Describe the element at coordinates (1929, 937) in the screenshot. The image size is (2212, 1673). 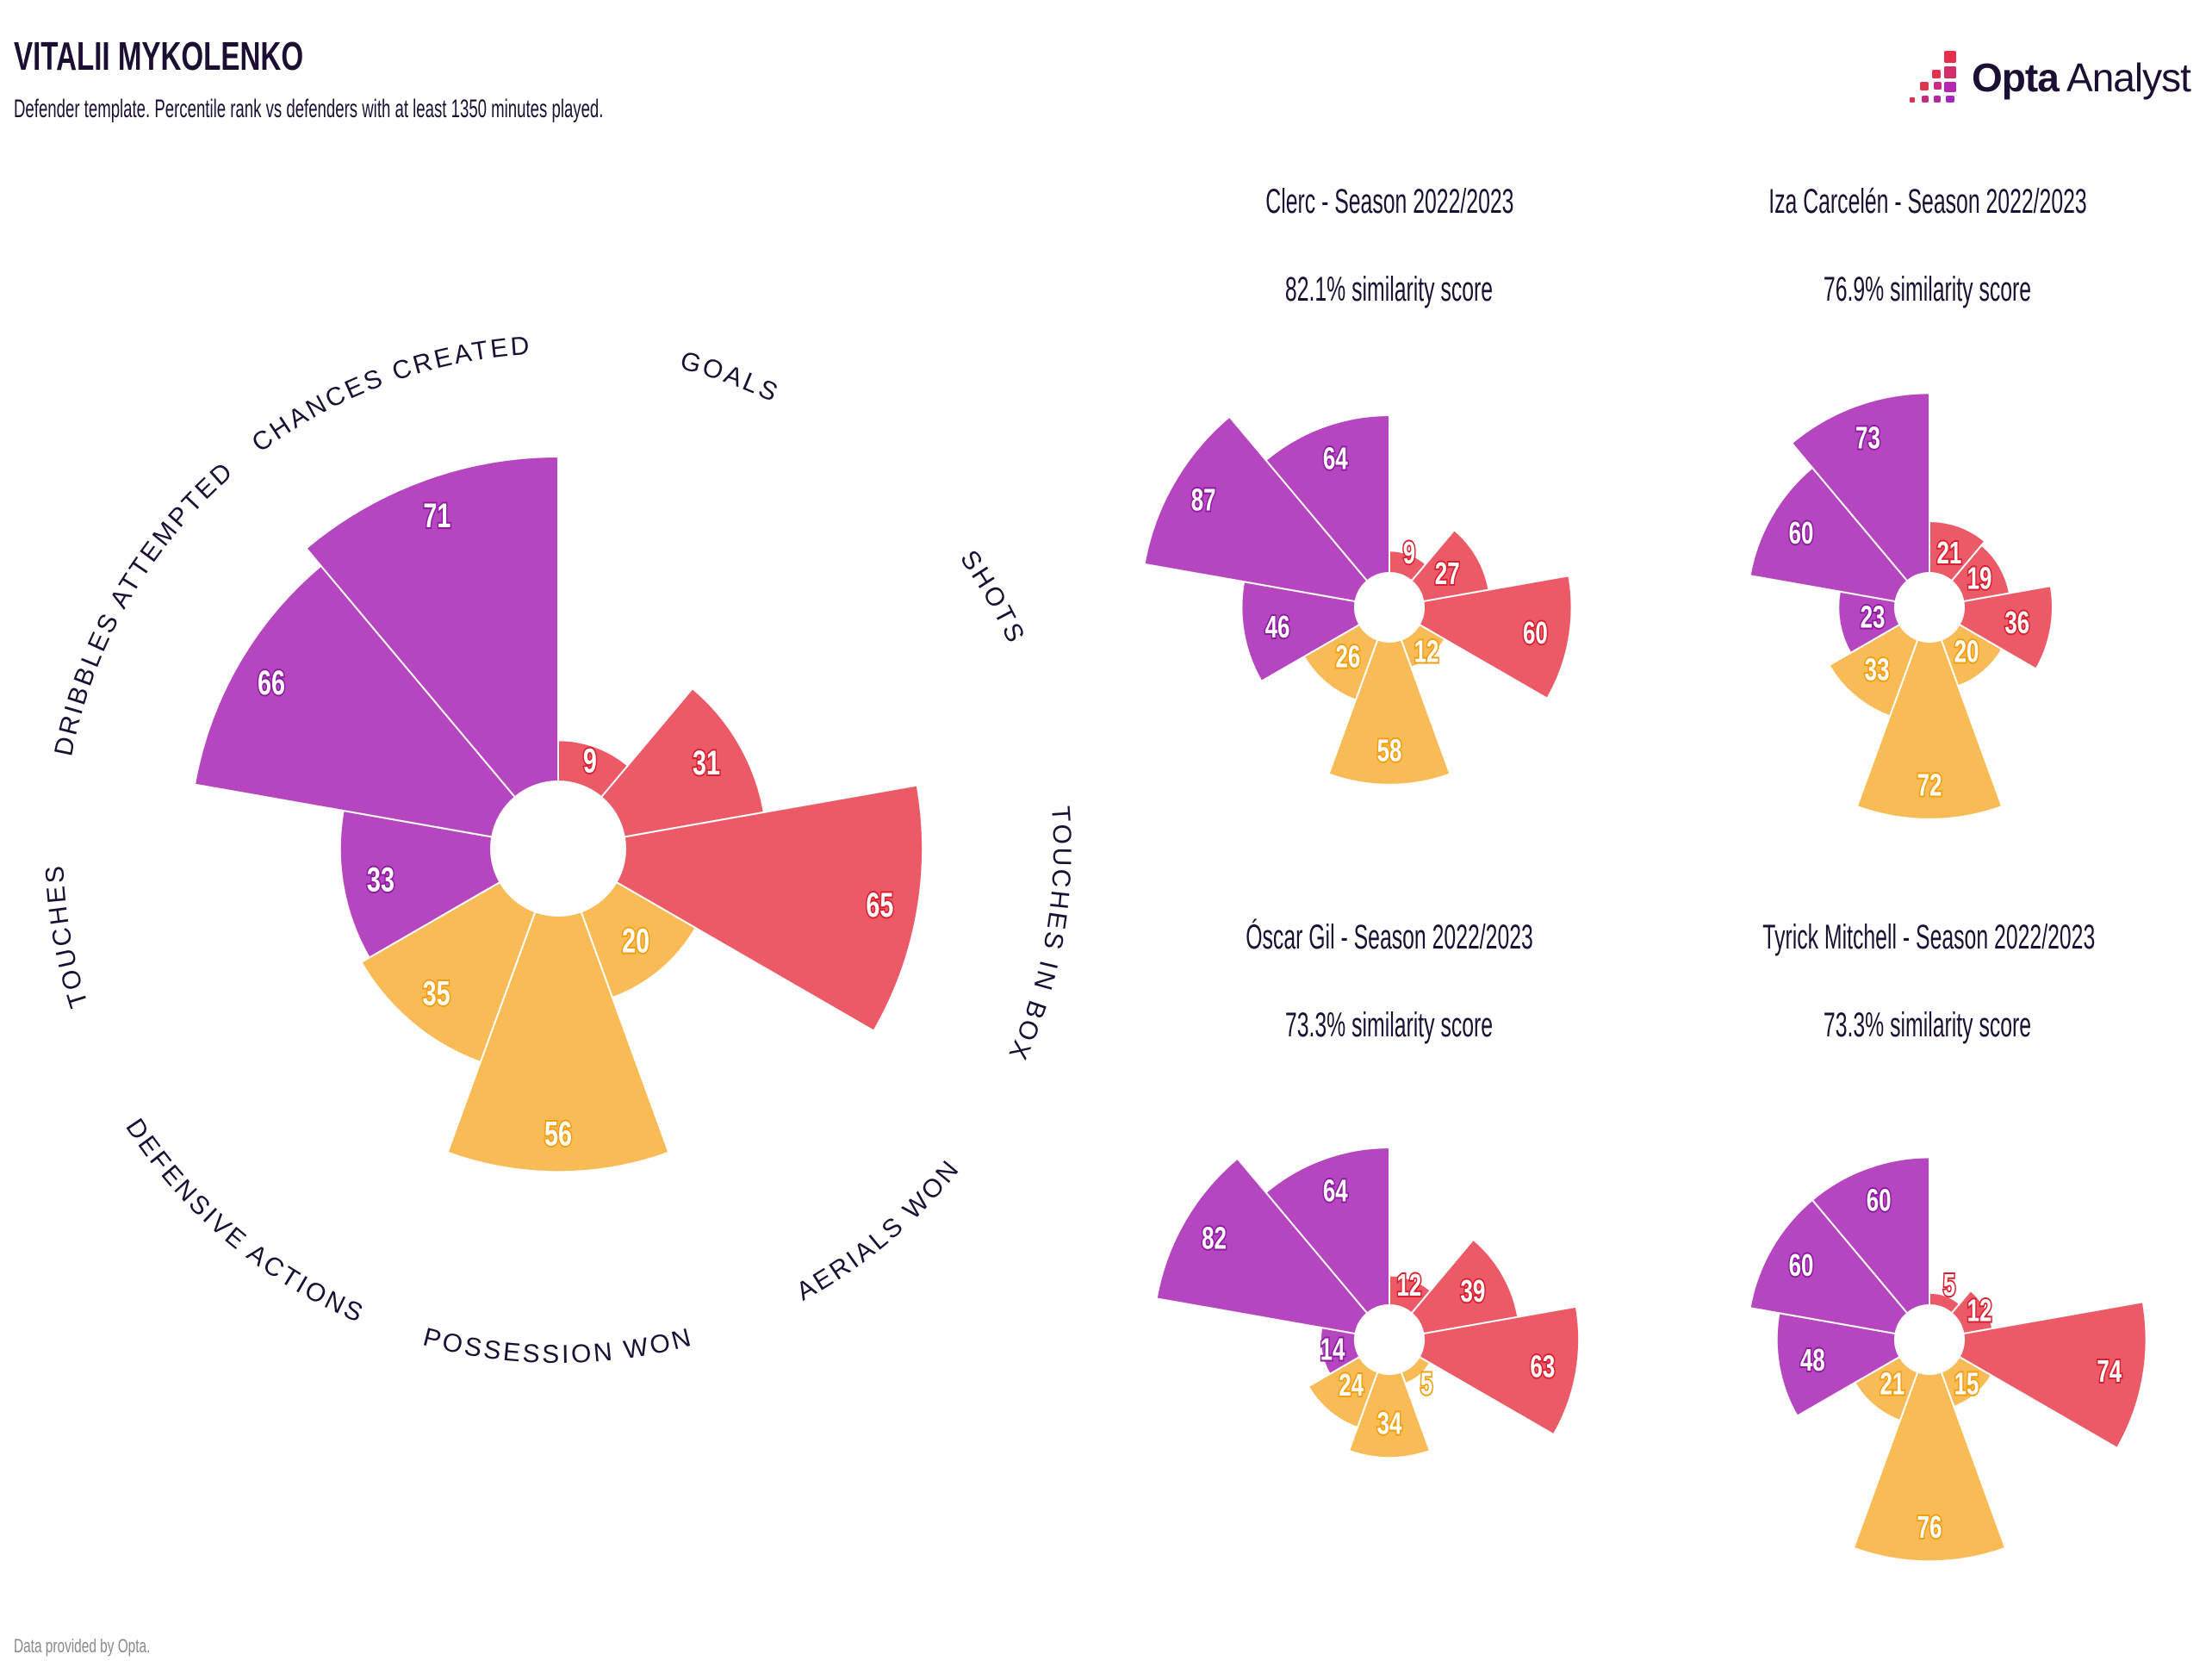
I see `comparison-4-title: Tyrick Mitchell - Season 2022/2023` at that location.